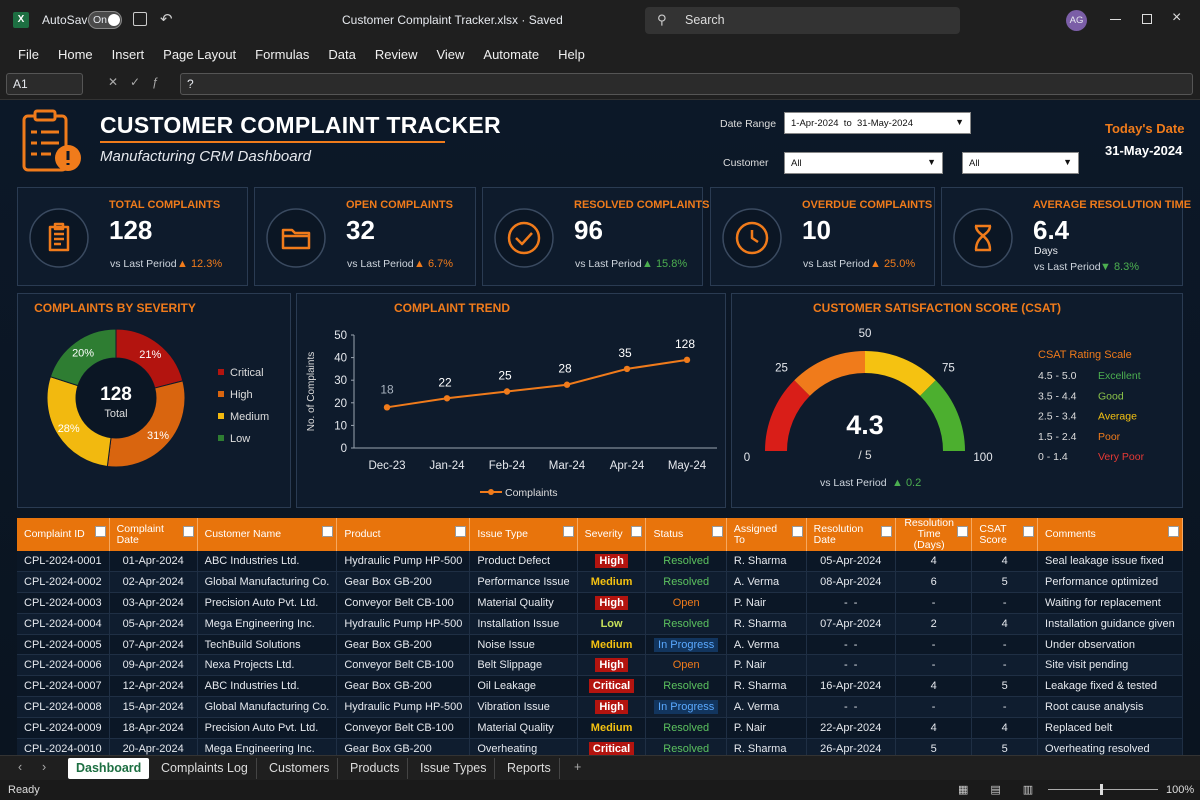 This screenshot has height=800, width=1200. Describe the element at coordinates (221, 394) in the screenshot. I see `legend-swatch` at that location.